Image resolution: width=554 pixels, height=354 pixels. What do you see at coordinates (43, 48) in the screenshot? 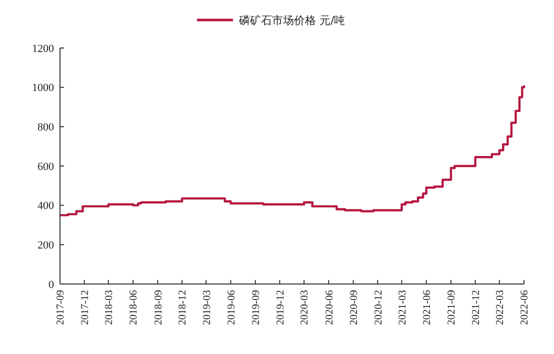
I see `y-tick-label: 1200` at bounding box center [43, 48].